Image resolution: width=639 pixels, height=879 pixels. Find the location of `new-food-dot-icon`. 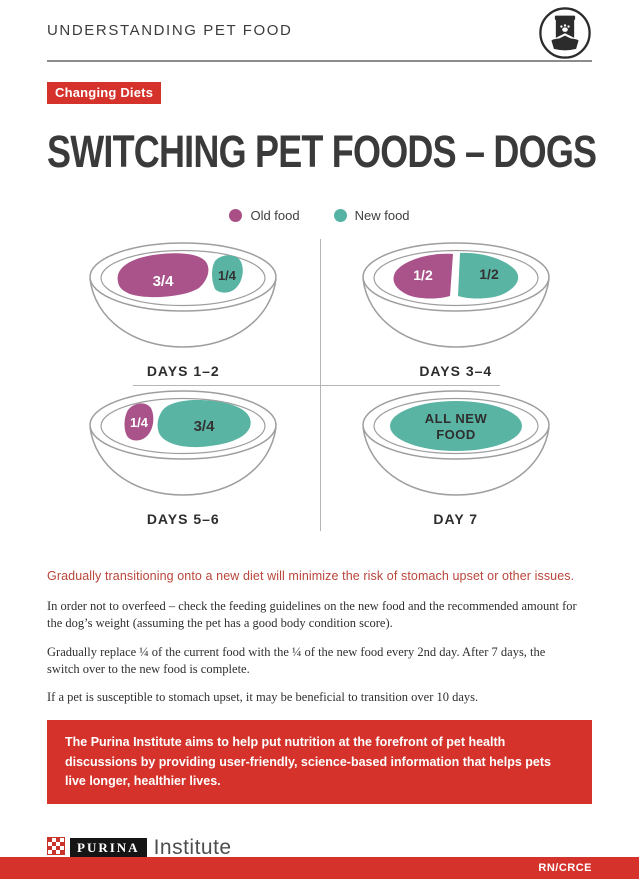

new-food-dot-icon is located at coordinates (340, 215).